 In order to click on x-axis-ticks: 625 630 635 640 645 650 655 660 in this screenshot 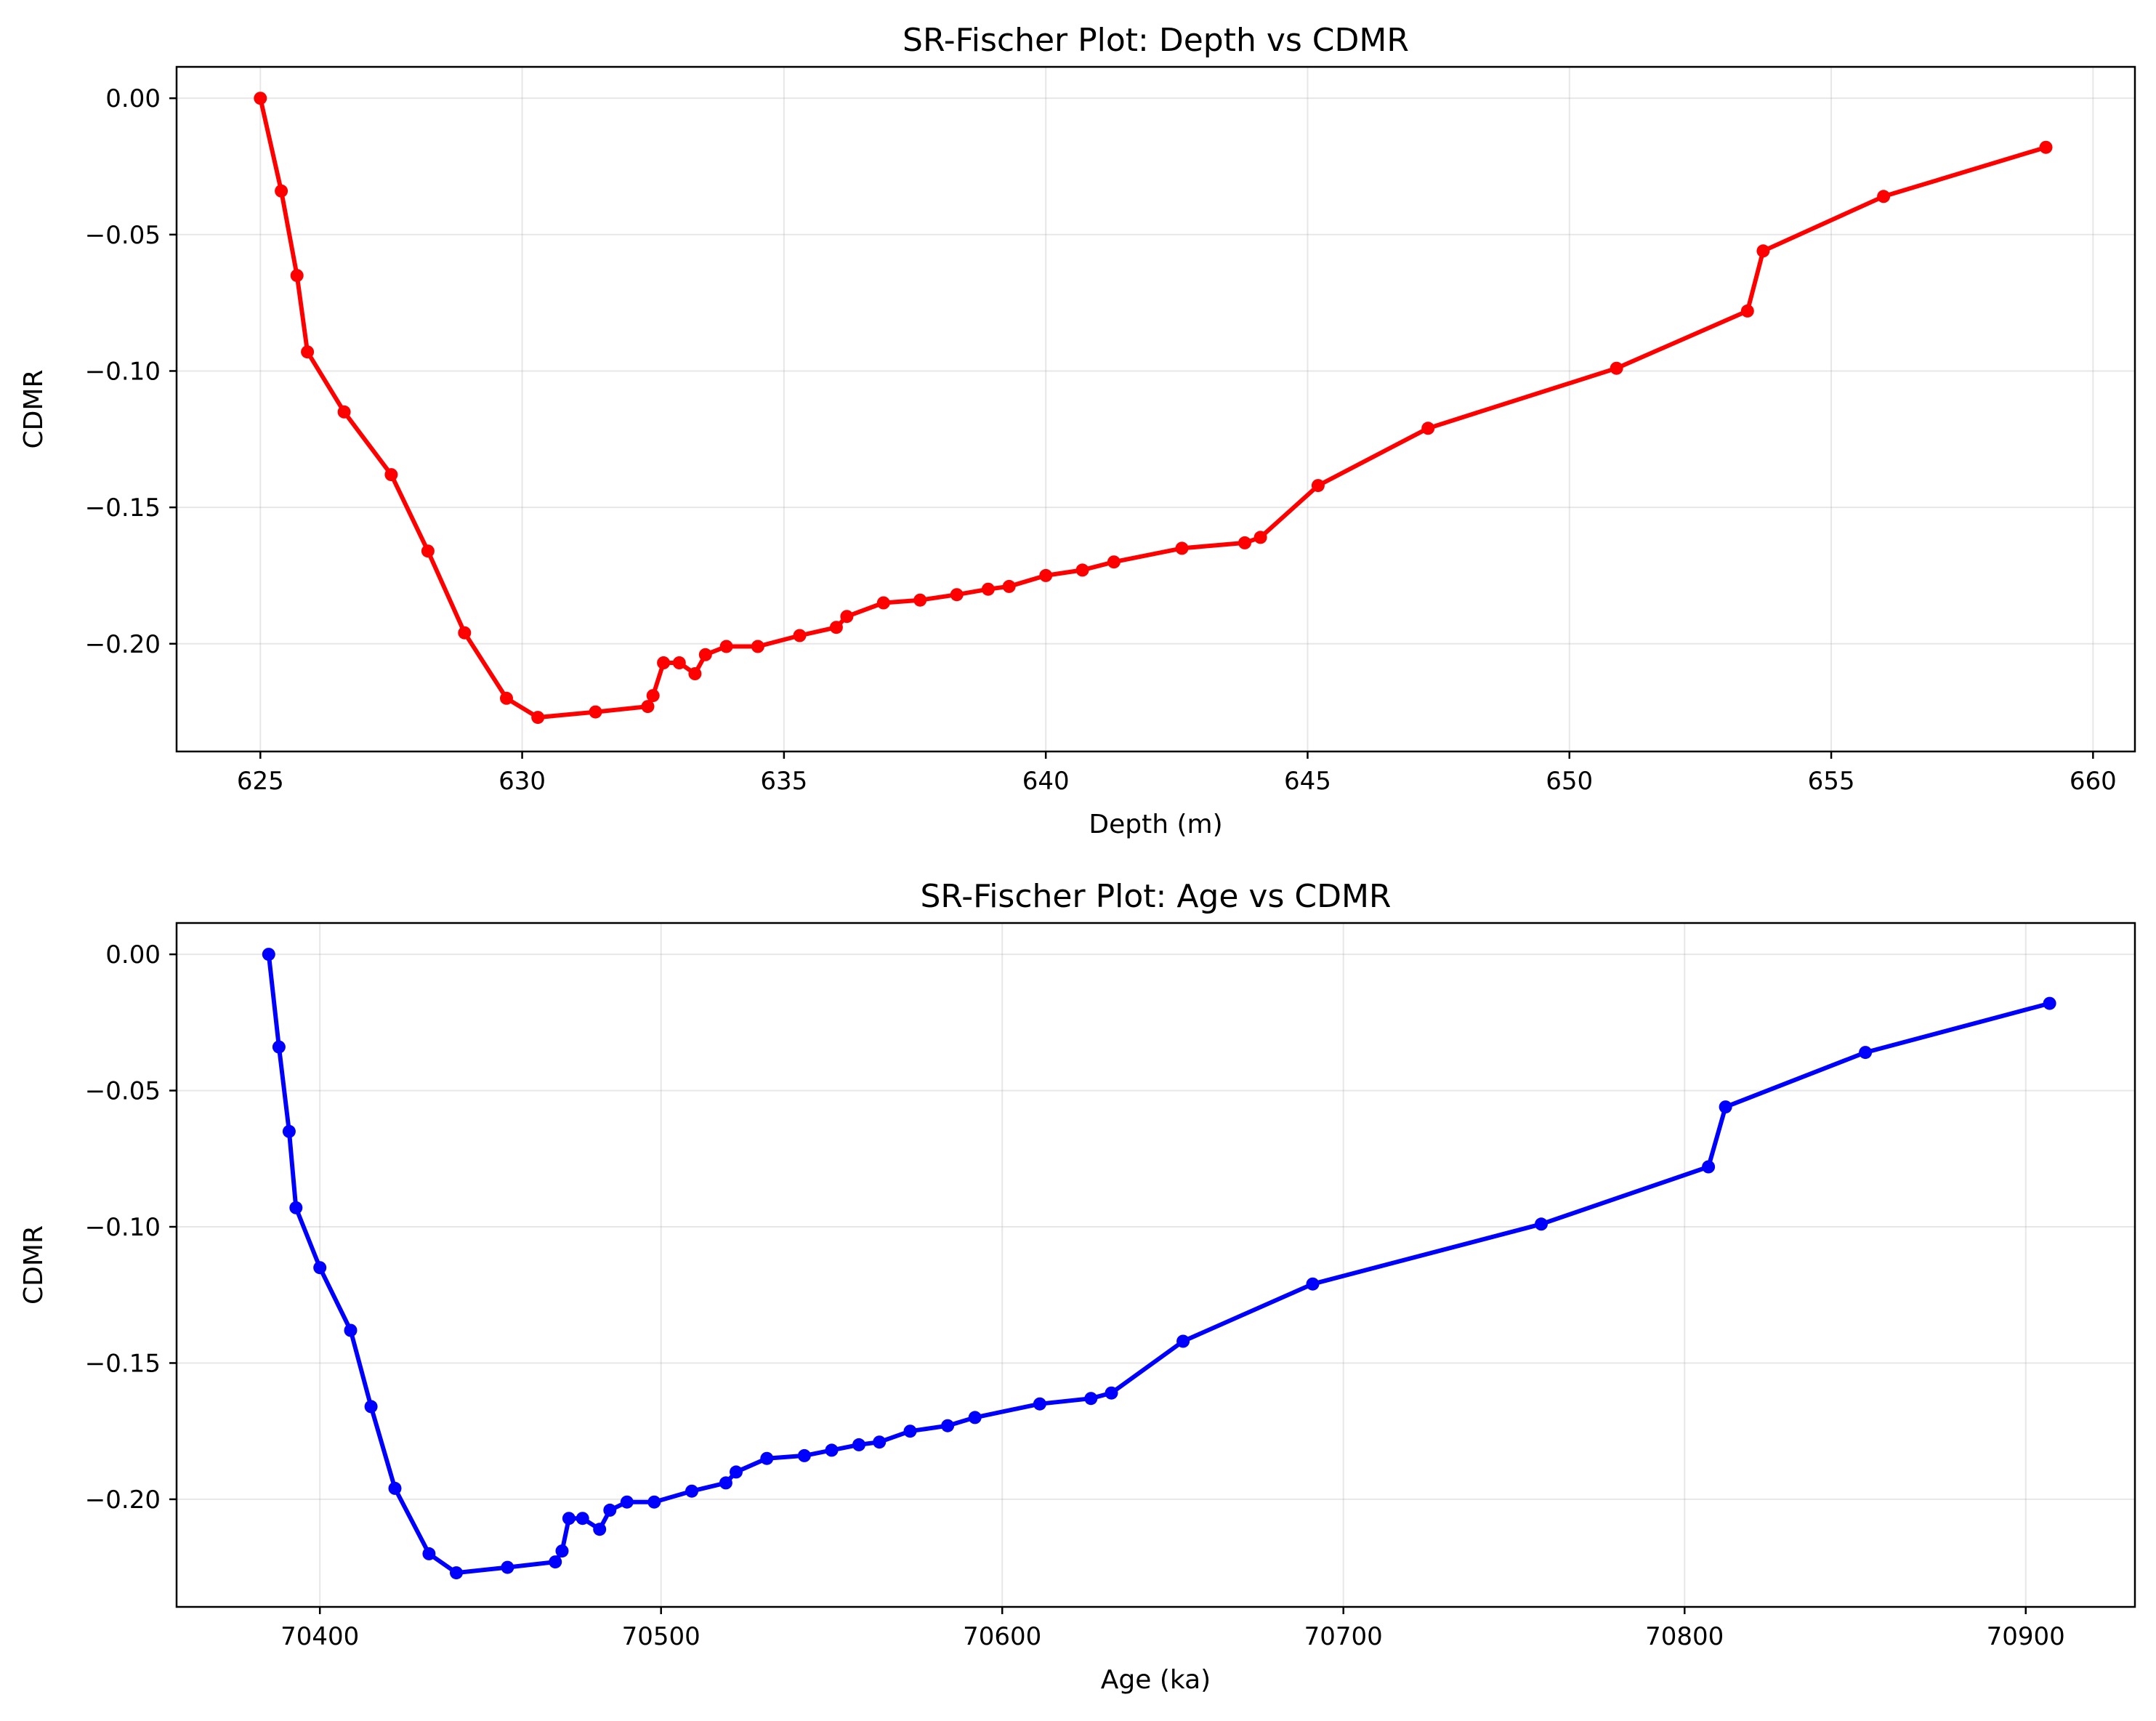, I will do `click(1177, 774)`.